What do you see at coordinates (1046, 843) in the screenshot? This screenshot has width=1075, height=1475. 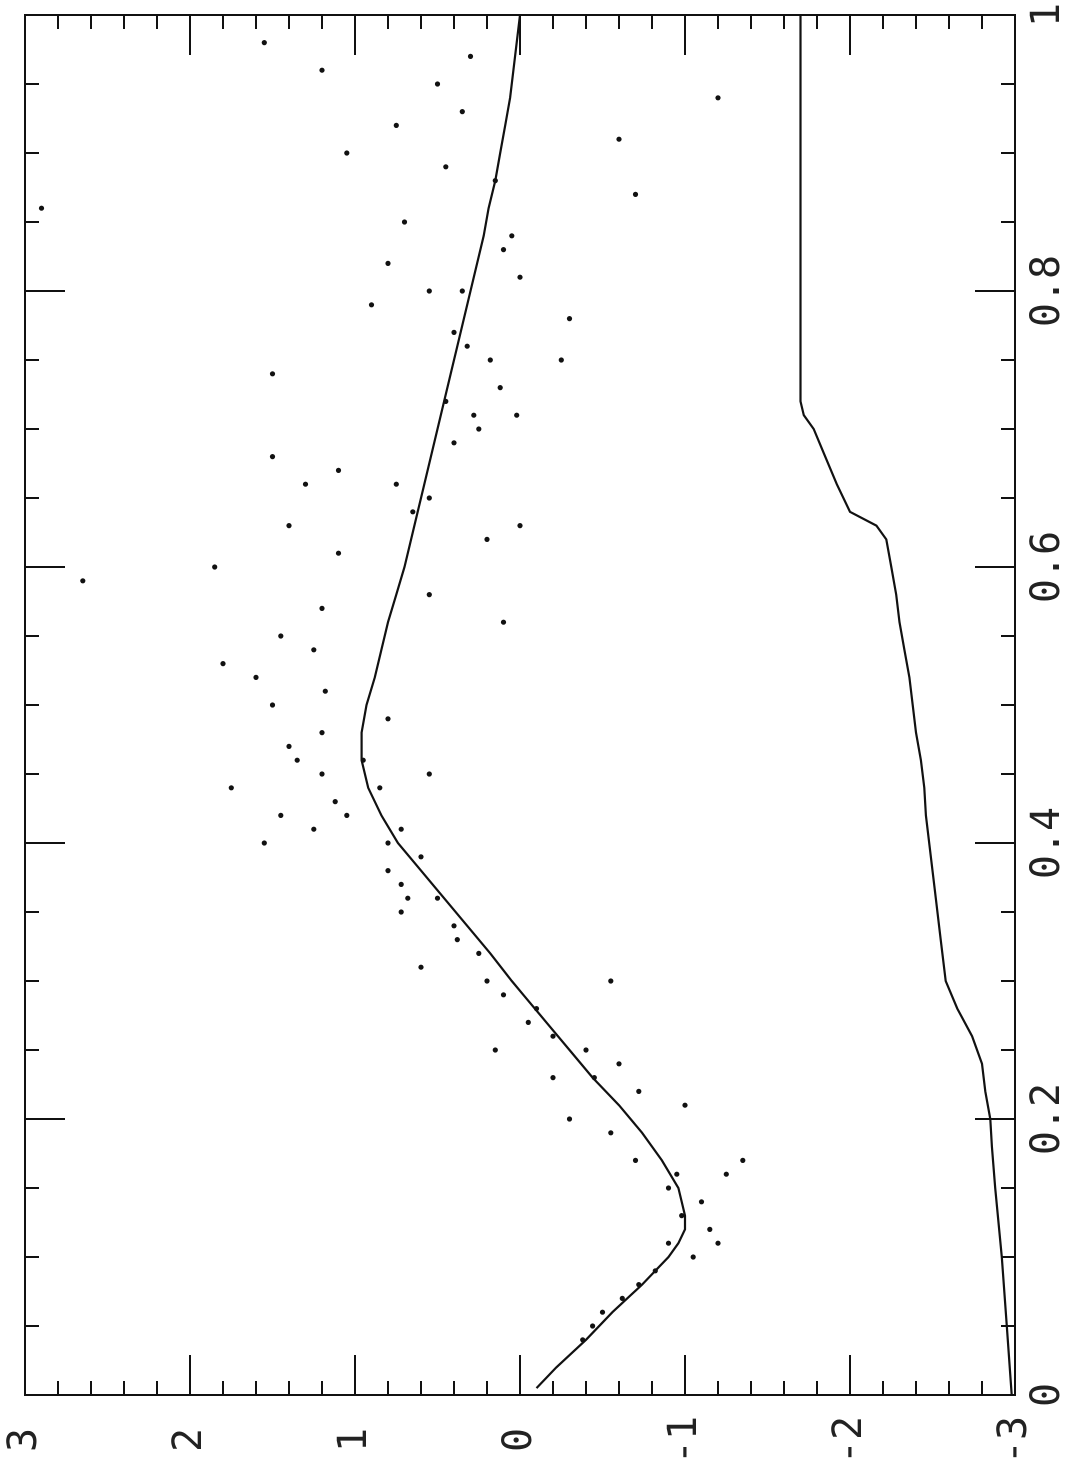 I see `x-tick-label: 0.4` at bounding box center [1046, 843].